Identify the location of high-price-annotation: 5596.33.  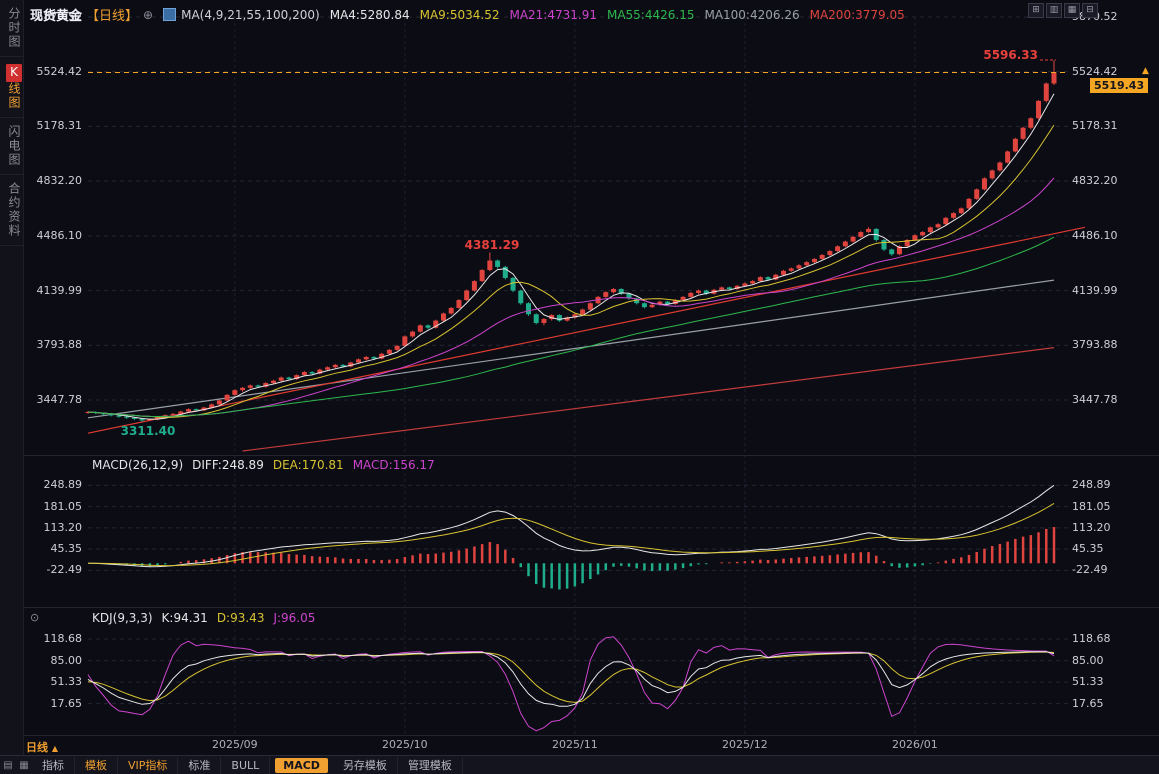
(1010, 55).